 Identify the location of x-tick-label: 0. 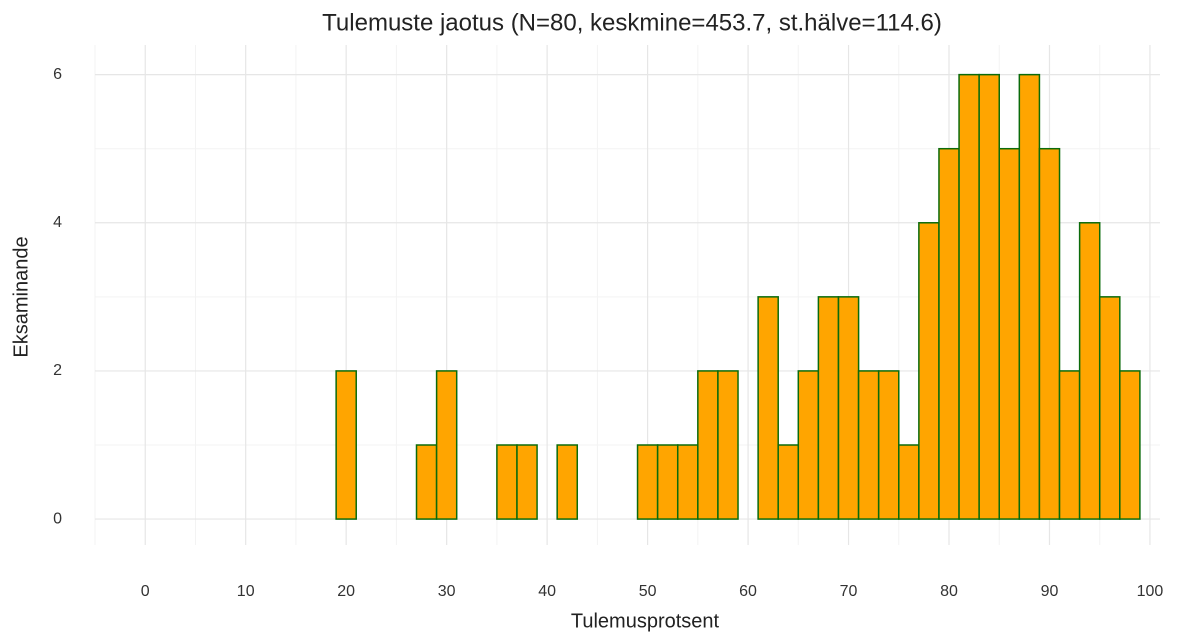
(145, 591).